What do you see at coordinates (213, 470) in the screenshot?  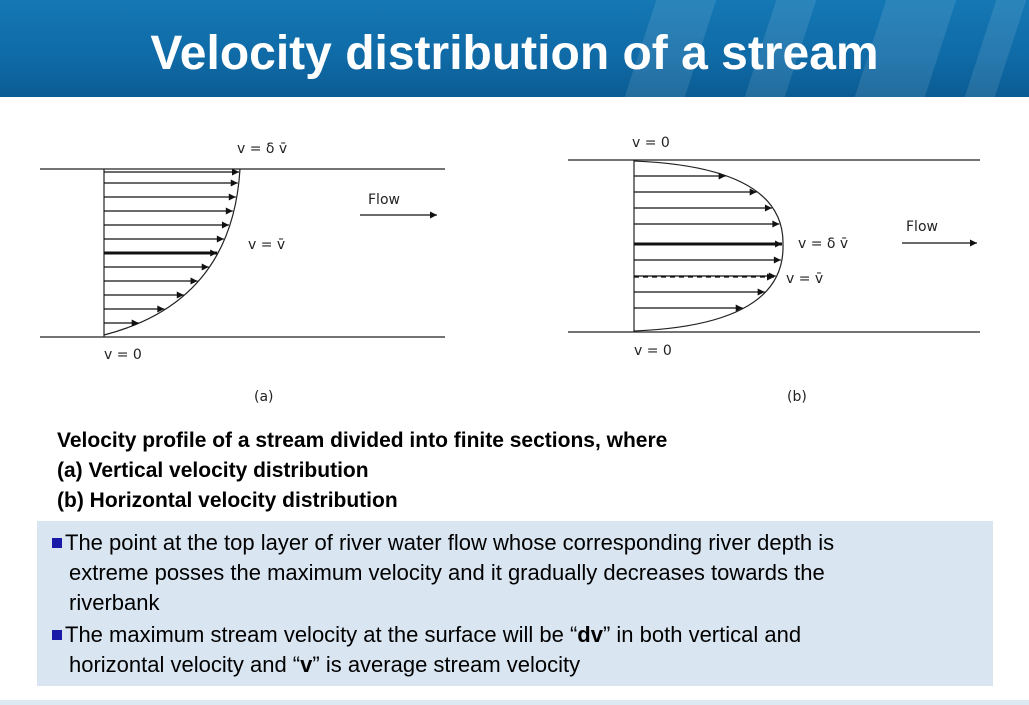 I see `caption-line-2: (a) Vertical velocity distribution` at bounding box center [213, 470].